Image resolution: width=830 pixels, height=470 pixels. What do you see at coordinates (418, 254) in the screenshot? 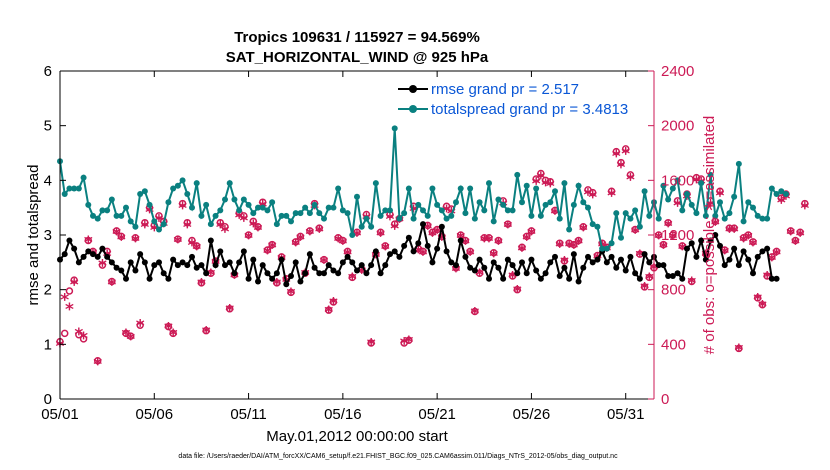
I see `rmse-series` at bounding box center [418, 254].